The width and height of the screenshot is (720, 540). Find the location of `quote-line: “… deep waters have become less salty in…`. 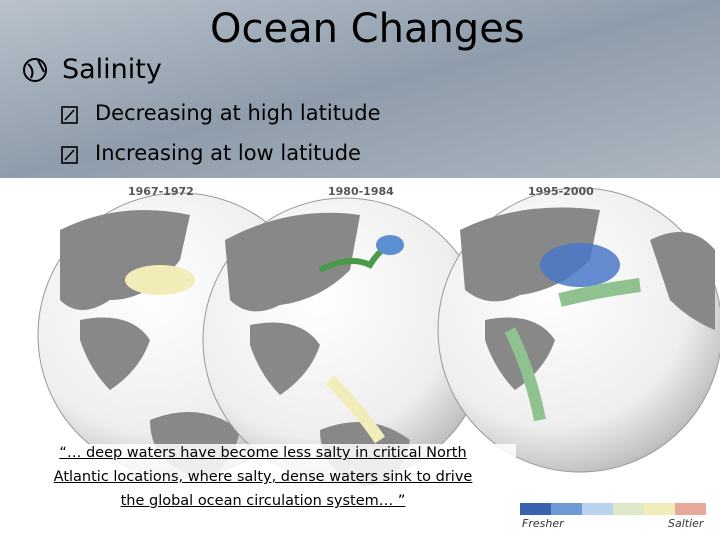

quote-line: “… deep waters have become less salty in… is located at coordinates (263, 453).